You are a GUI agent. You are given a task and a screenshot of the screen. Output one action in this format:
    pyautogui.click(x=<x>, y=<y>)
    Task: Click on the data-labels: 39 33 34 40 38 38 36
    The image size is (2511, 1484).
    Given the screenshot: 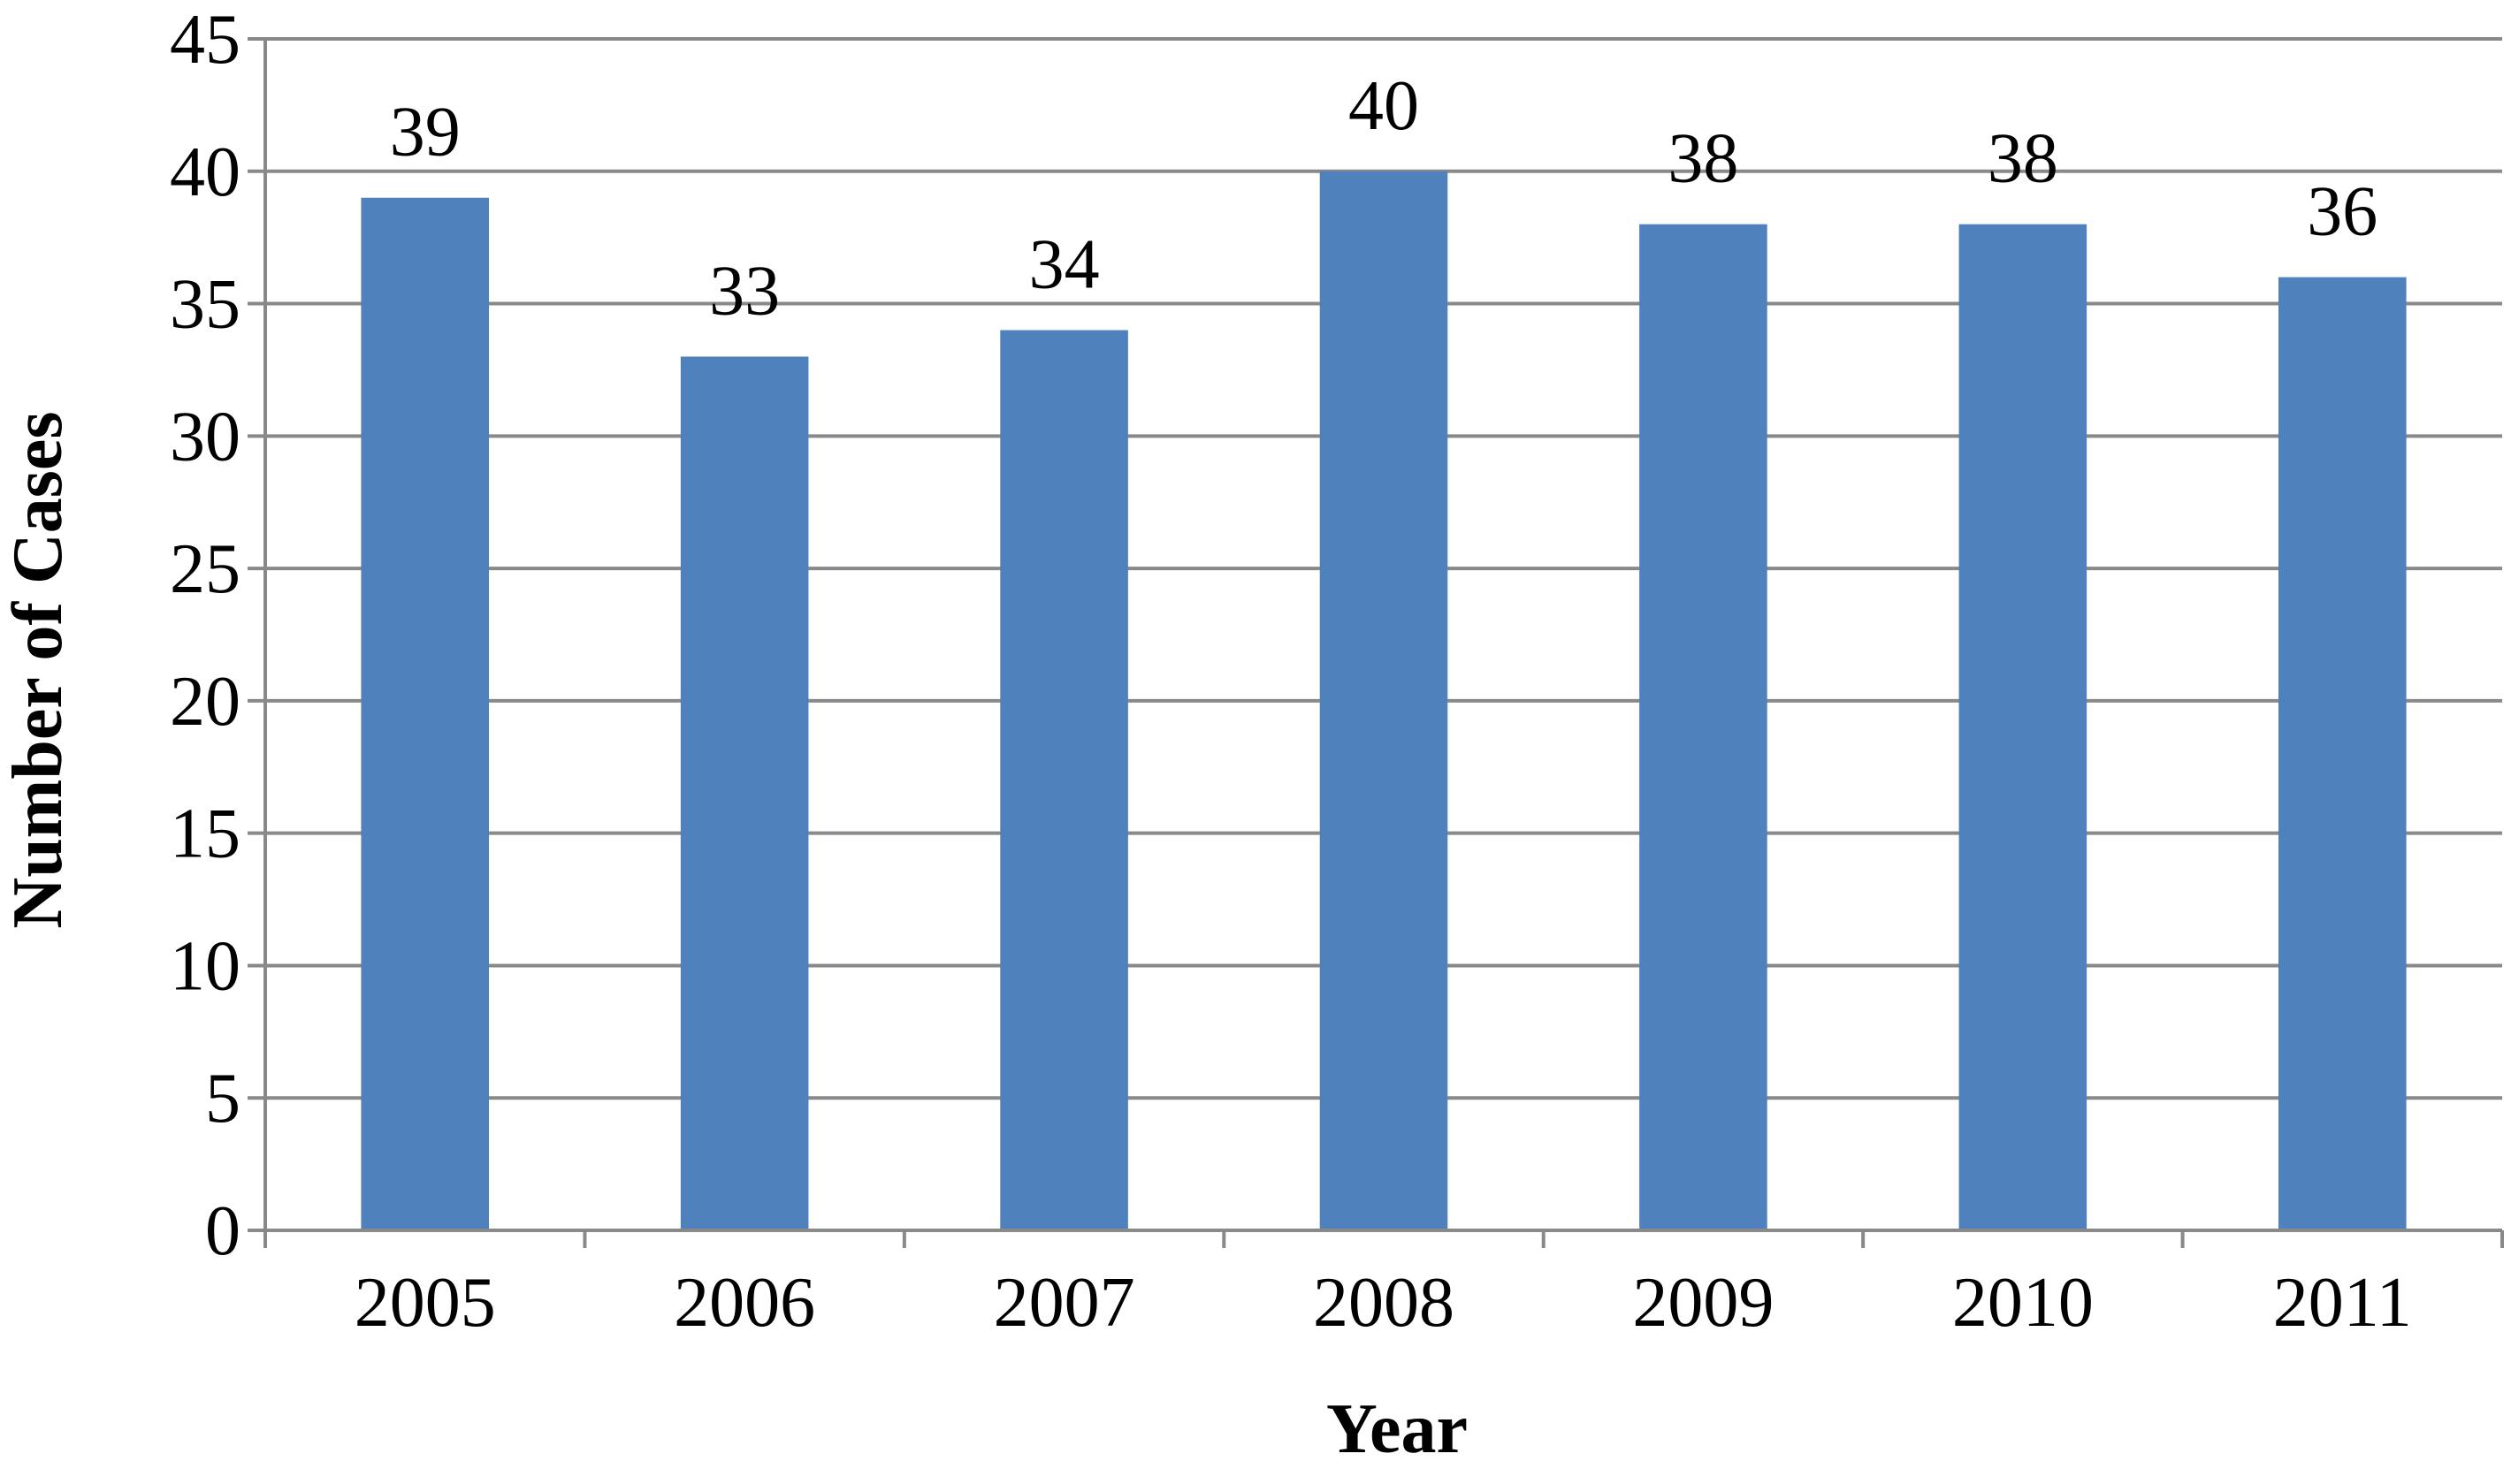 What is the action you would take?
    pyautogui.click(x=1384, y=199)
    